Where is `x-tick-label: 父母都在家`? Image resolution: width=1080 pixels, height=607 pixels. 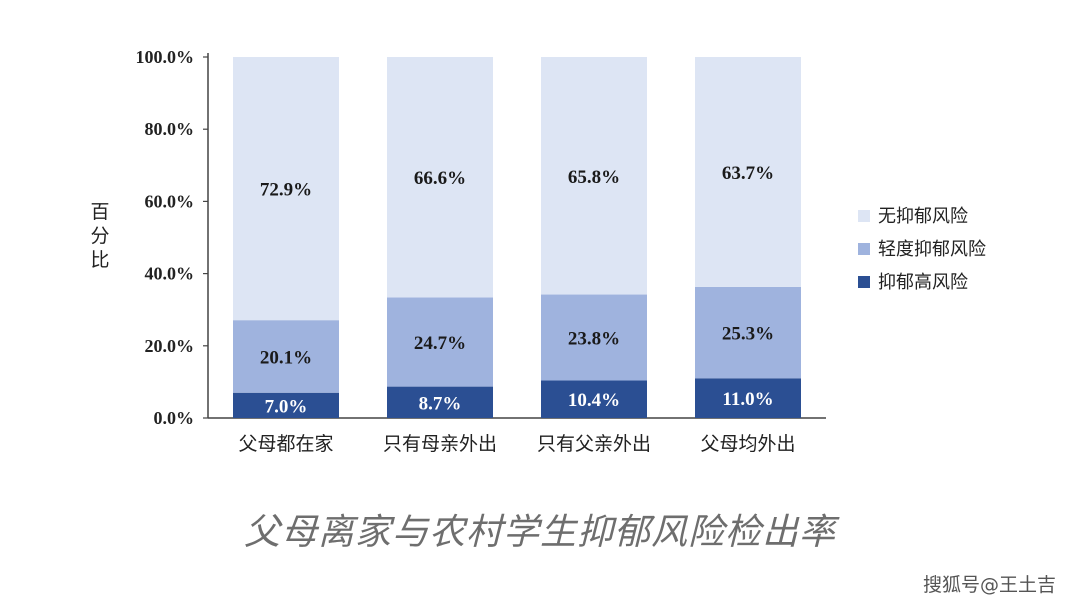 x-tick-label: 父母都在家 is located at coordinates (285, 444).